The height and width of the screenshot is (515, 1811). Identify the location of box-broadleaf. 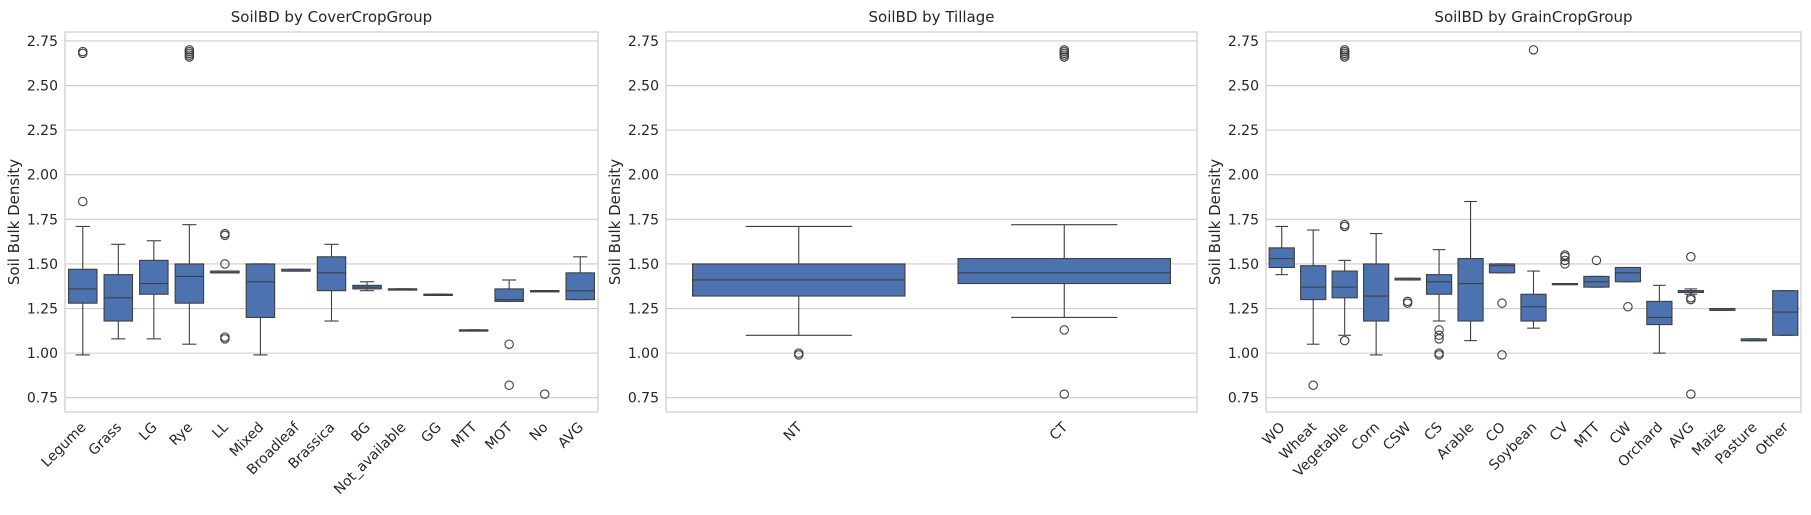
(296, 270).